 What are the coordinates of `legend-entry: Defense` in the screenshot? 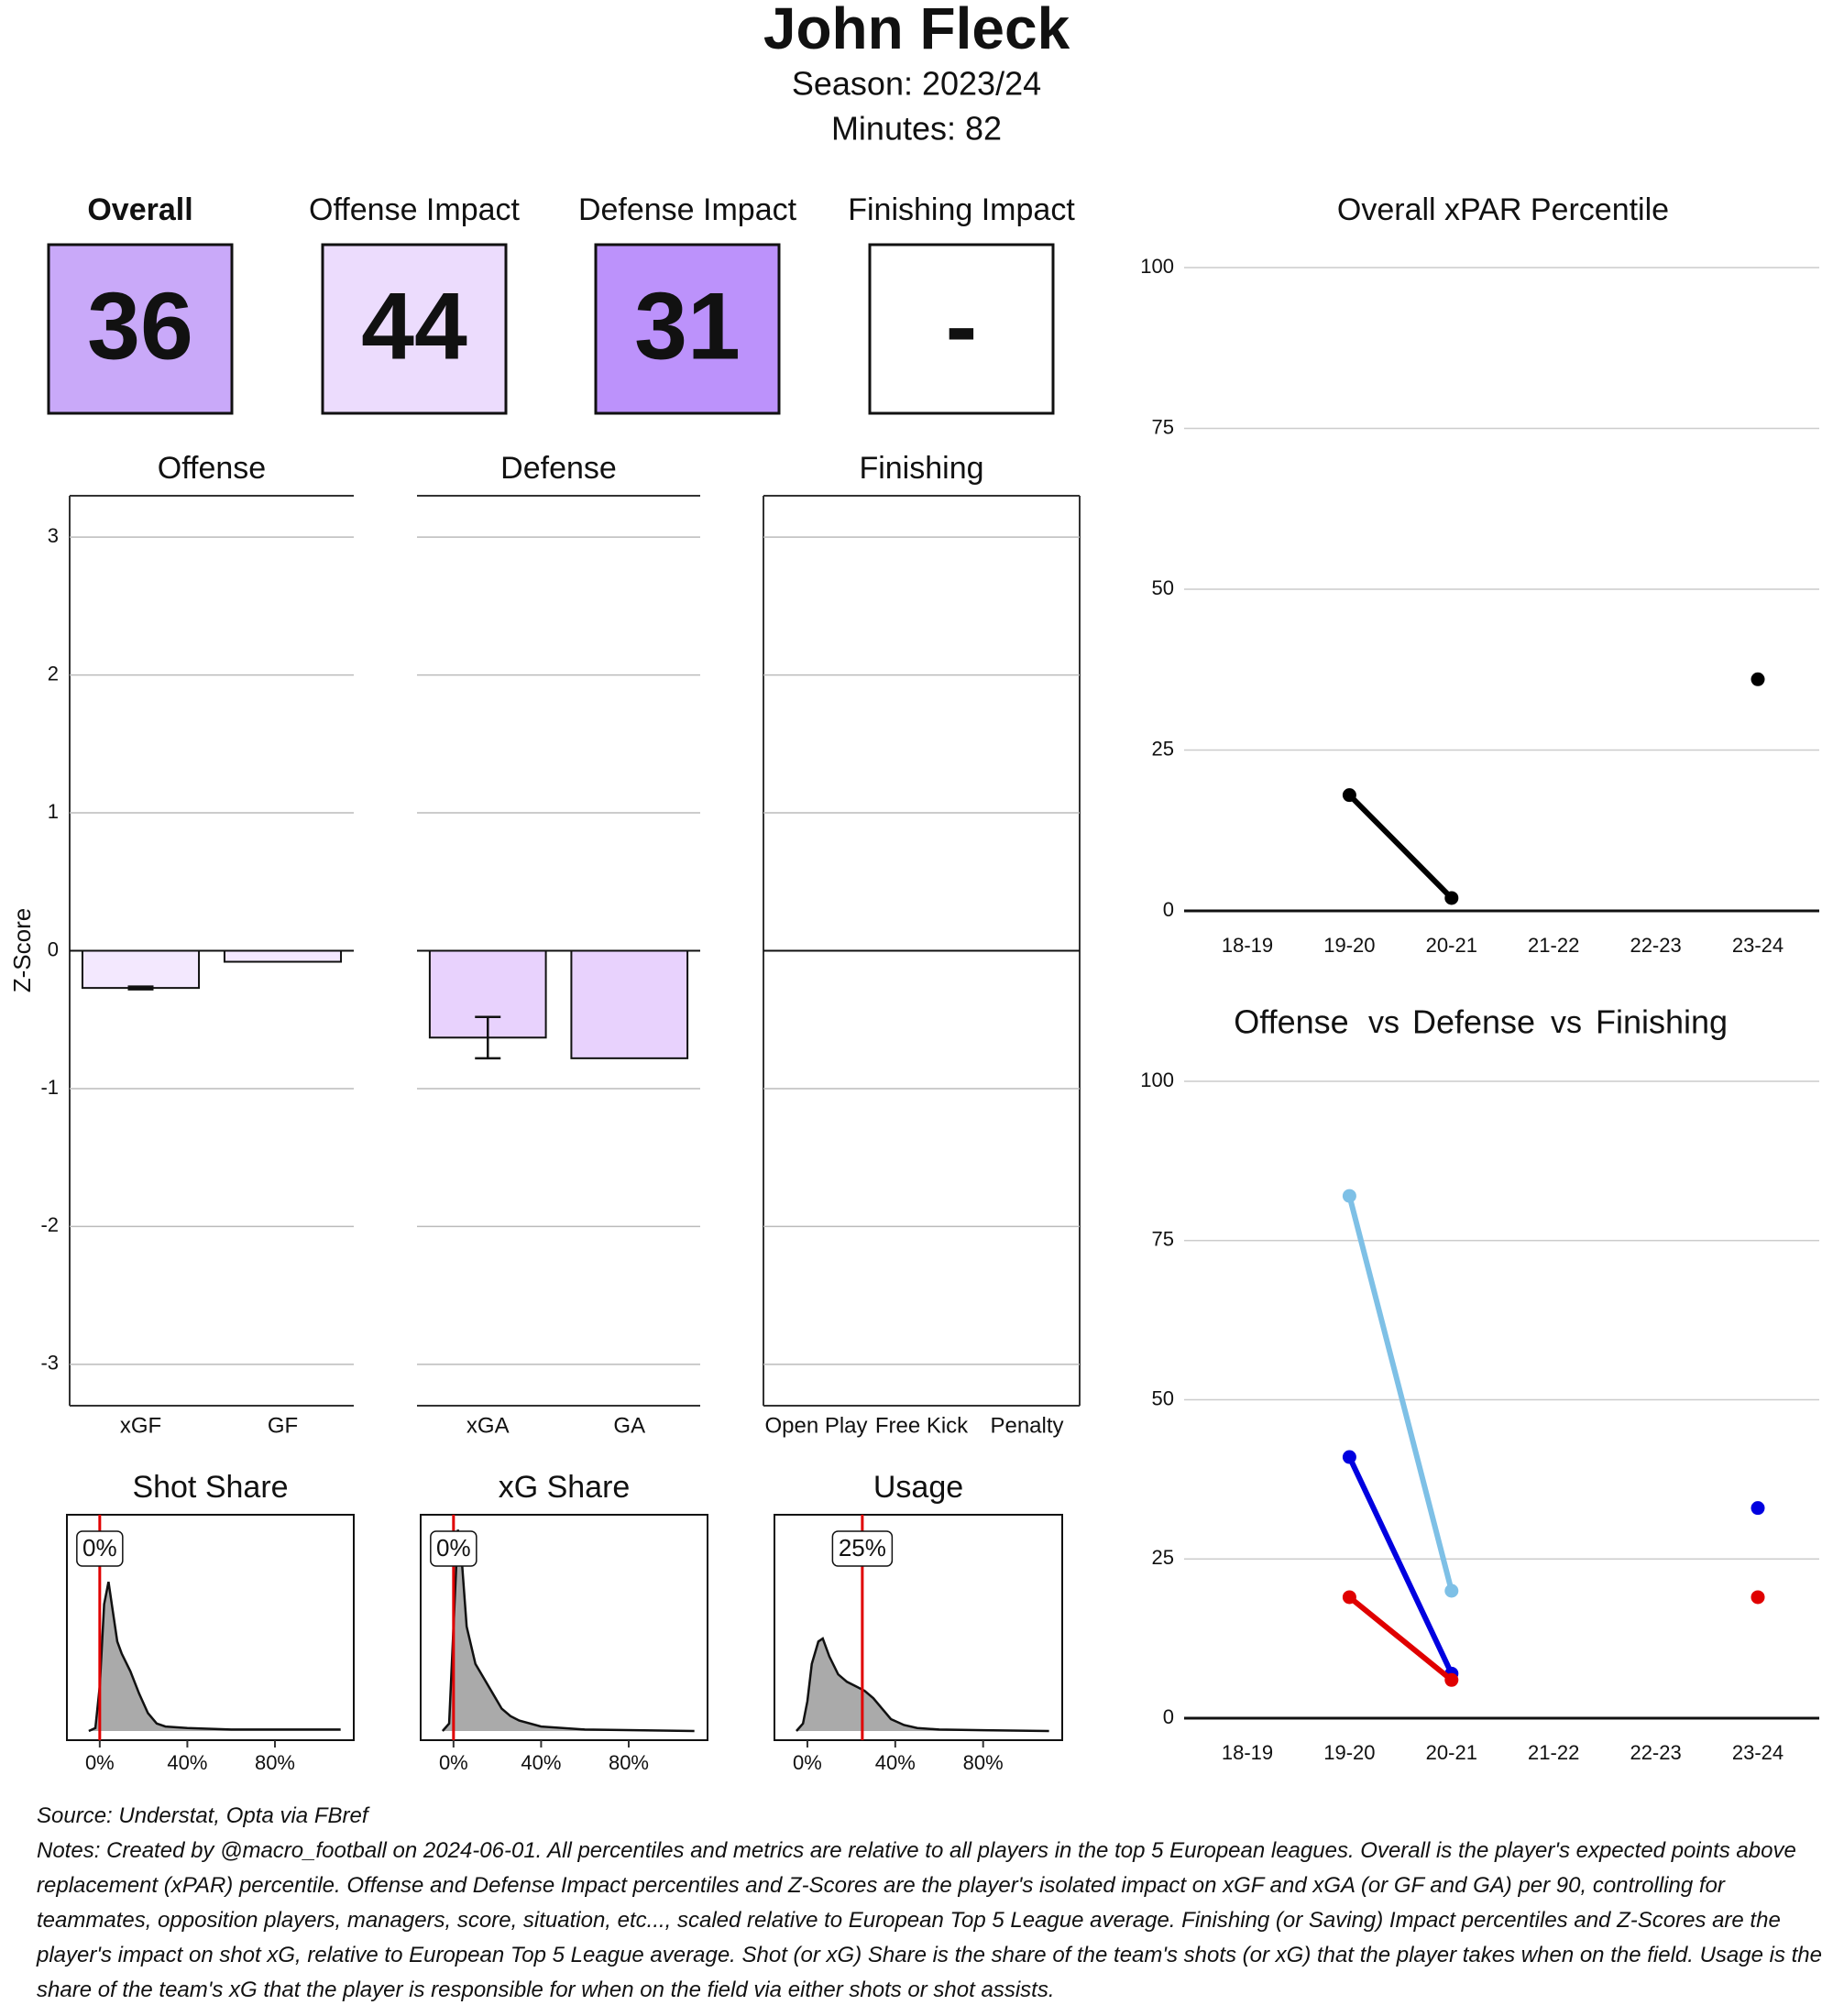 It's located at (1473, 1022).